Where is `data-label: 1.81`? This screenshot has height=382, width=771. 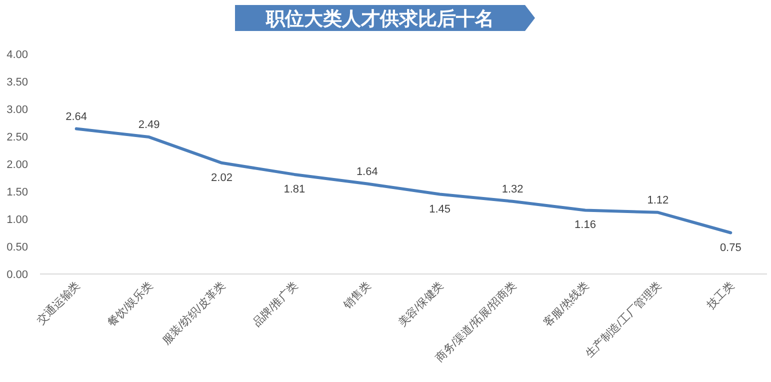
data-label: 1.81 is located at coordinates (295, 189).